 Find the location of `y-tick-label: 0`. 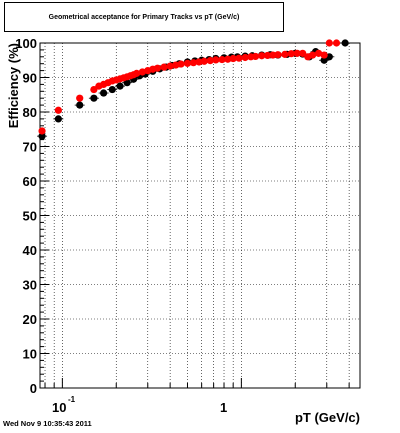

y-tick-label: 0 is located at coordinates (33, 388).